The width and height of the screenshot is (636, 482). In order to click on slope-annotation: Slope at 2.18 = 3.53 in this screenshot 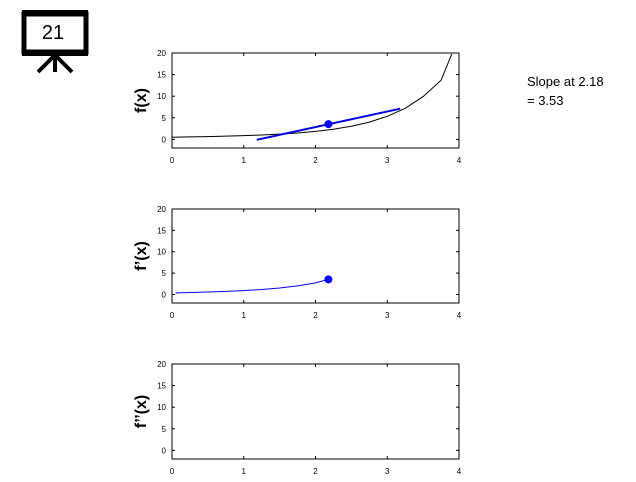, I will do `click(577, 91)`.